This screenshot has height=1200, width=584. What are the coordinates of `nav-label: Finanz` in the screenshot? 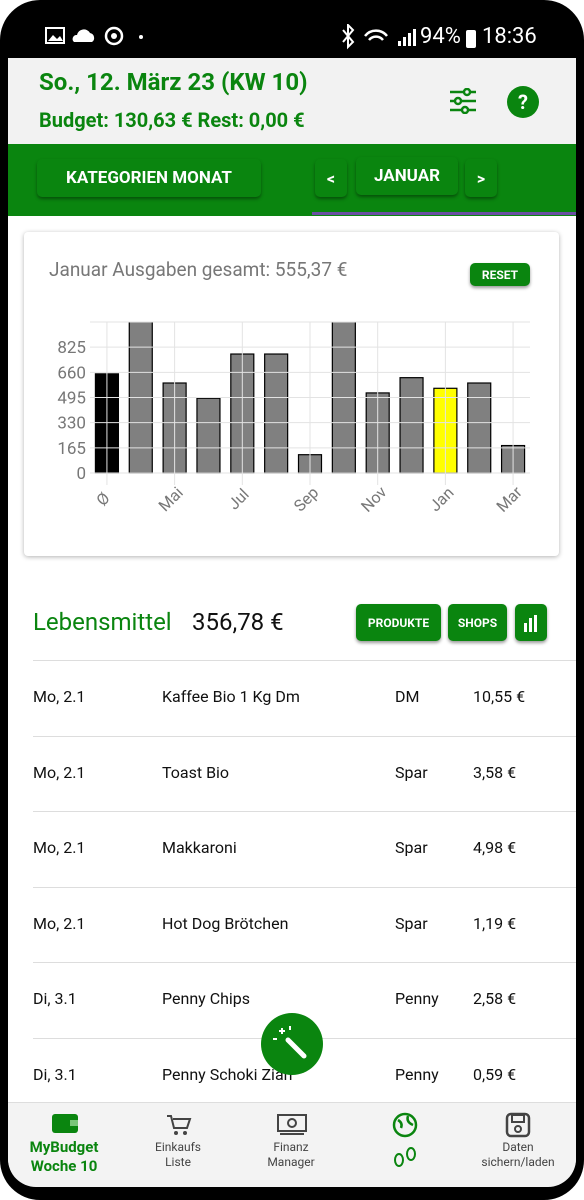 It's located at (291, 1147).